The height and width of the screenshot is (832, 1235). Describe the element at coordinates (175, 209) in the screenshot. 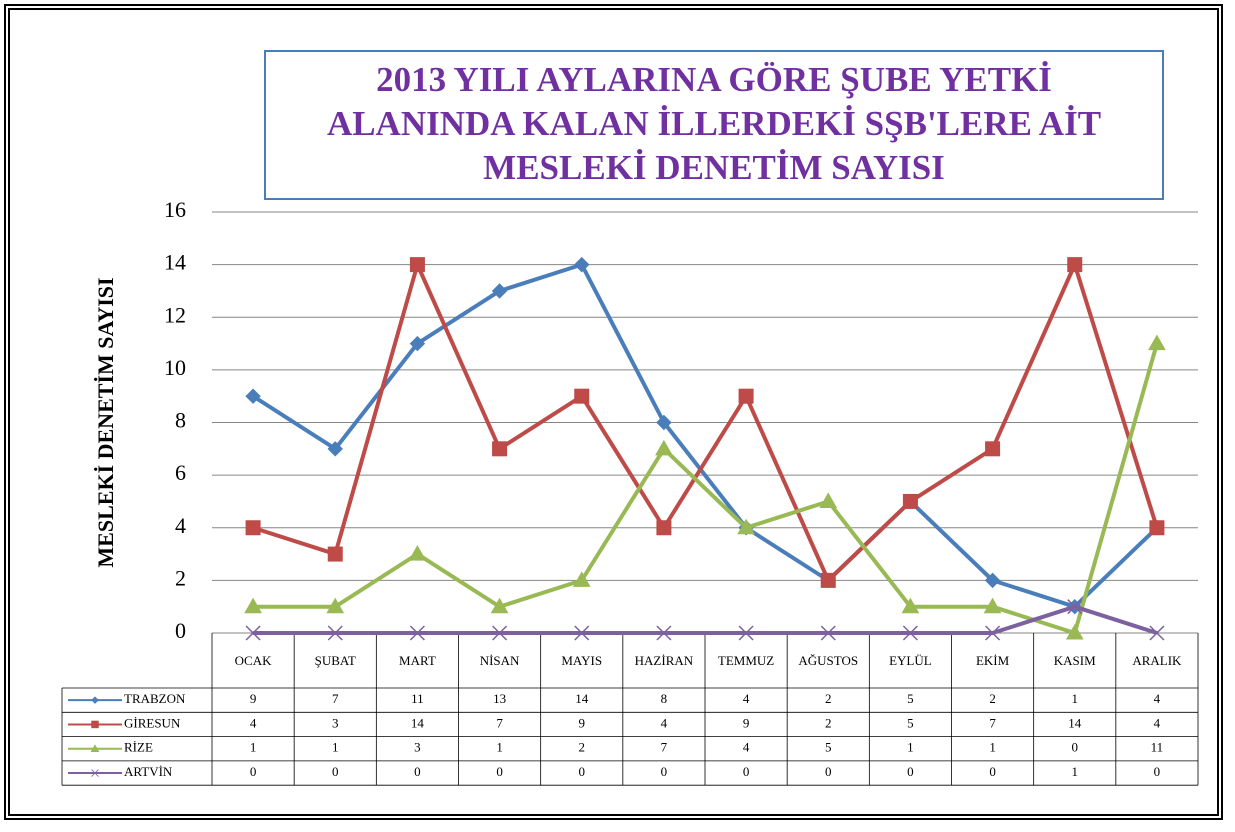

I see `y-tick-label: 16` at that location.